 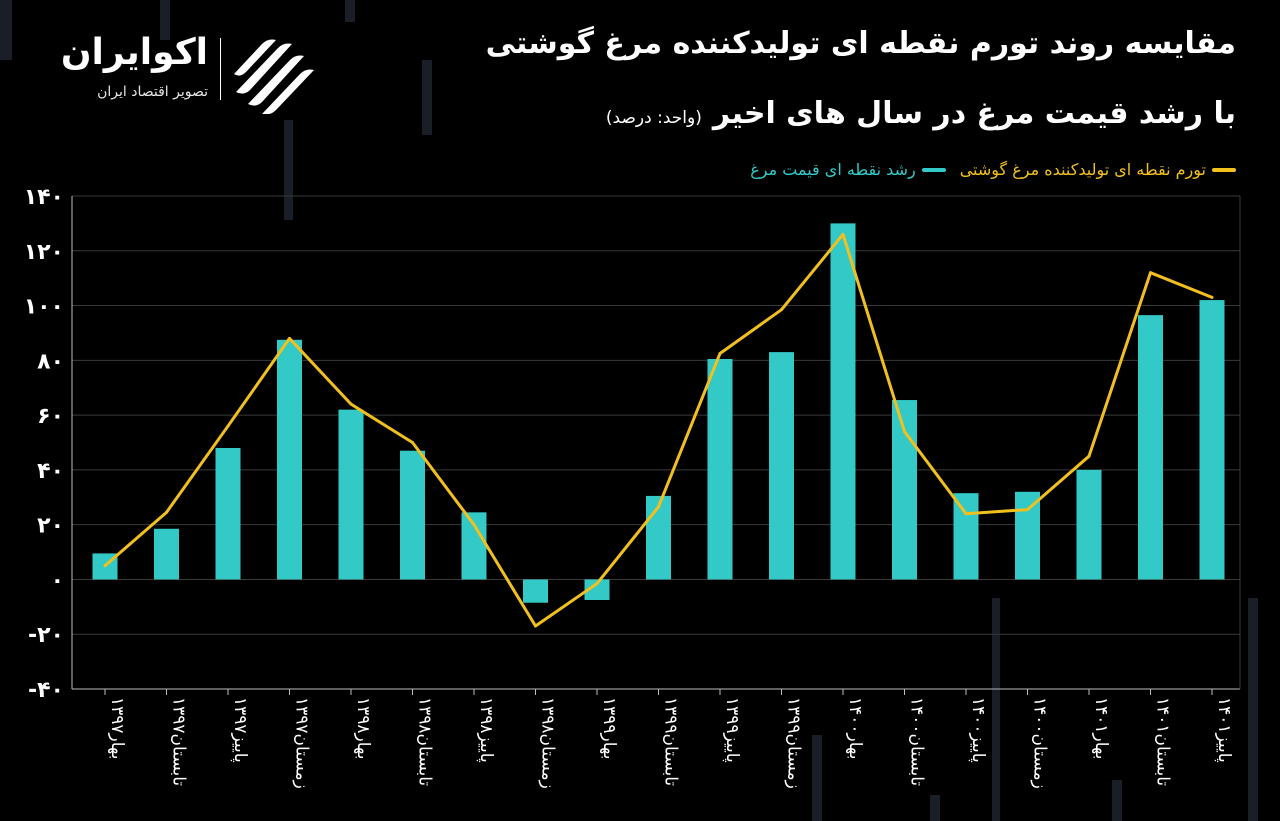 I want to click on y-tick-label: ۱۲۰, so click(x=44, y=252).